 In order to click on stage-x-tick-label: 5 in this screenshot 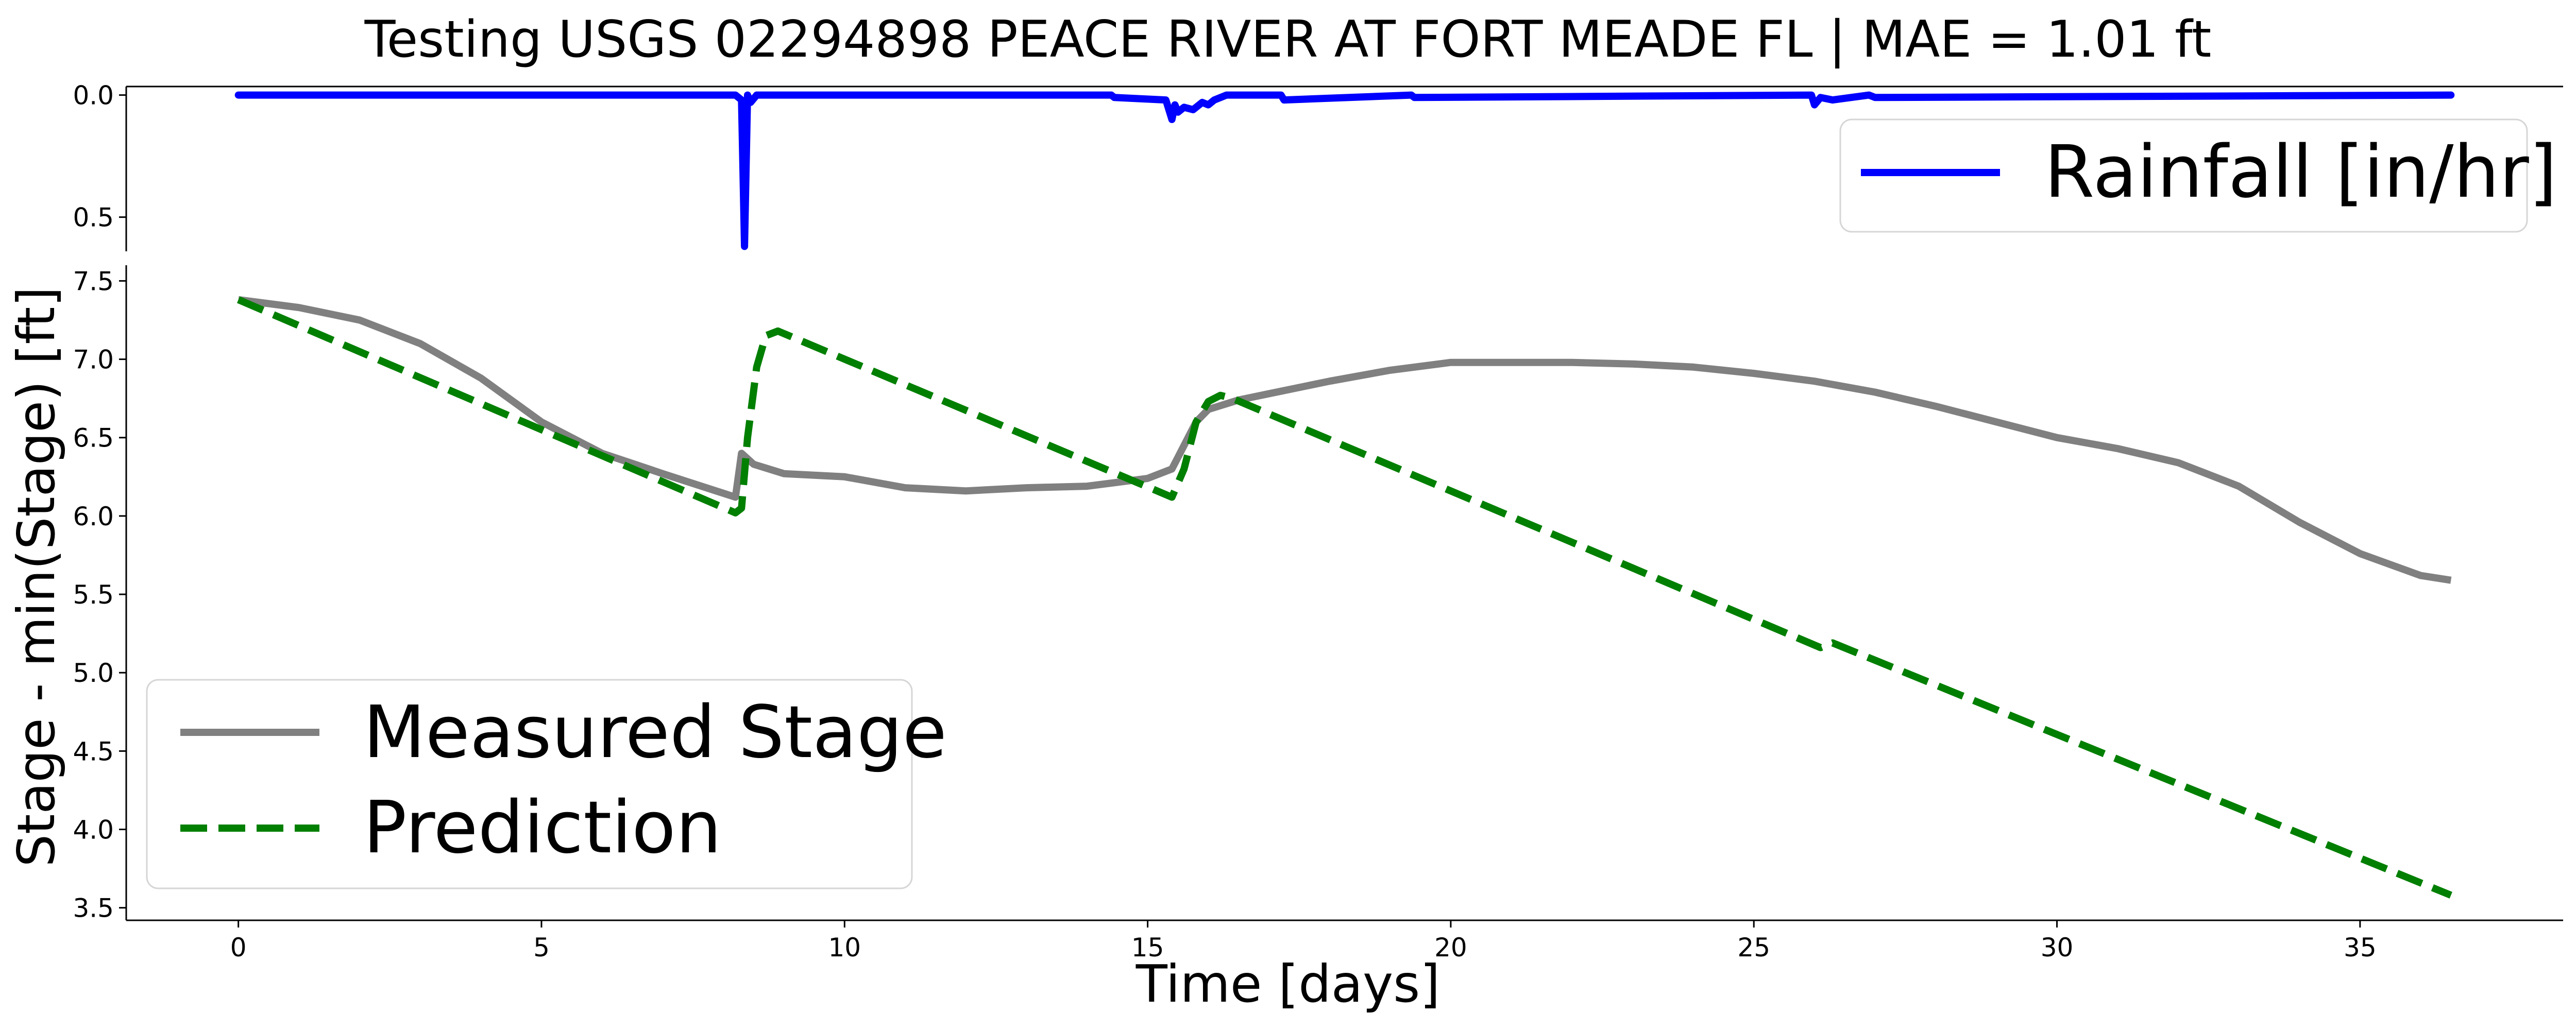, I will do `click(541, 948)`.